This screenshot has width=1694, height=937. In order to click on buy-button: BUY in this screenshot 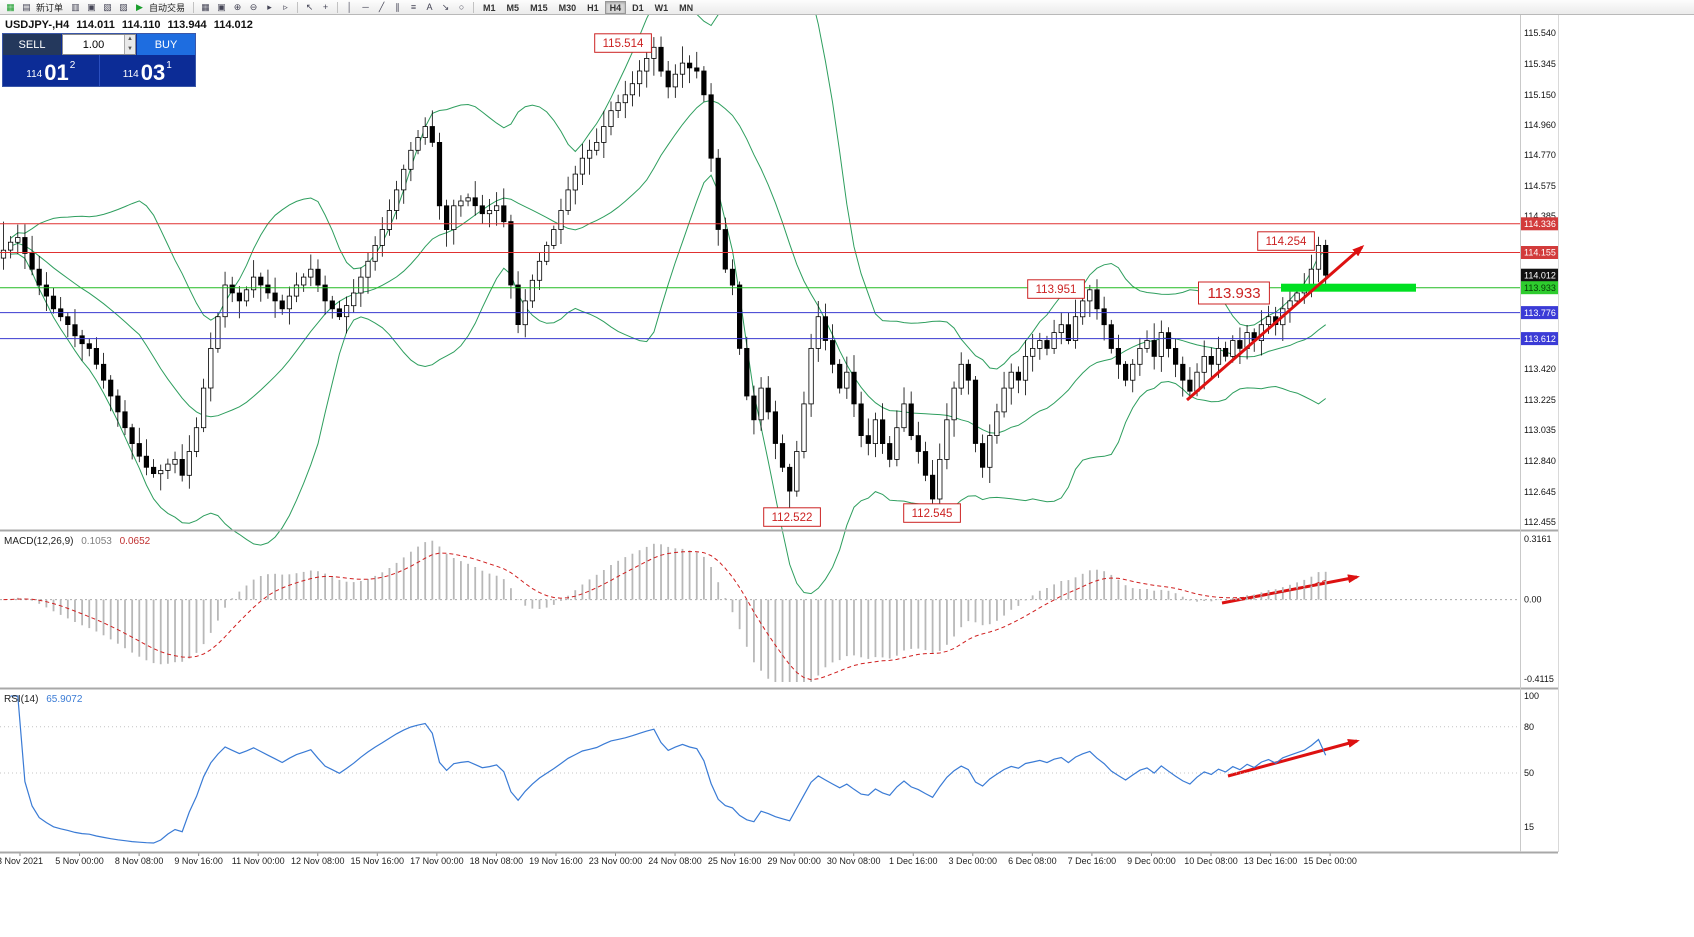, I will do `click(165, 44)`.